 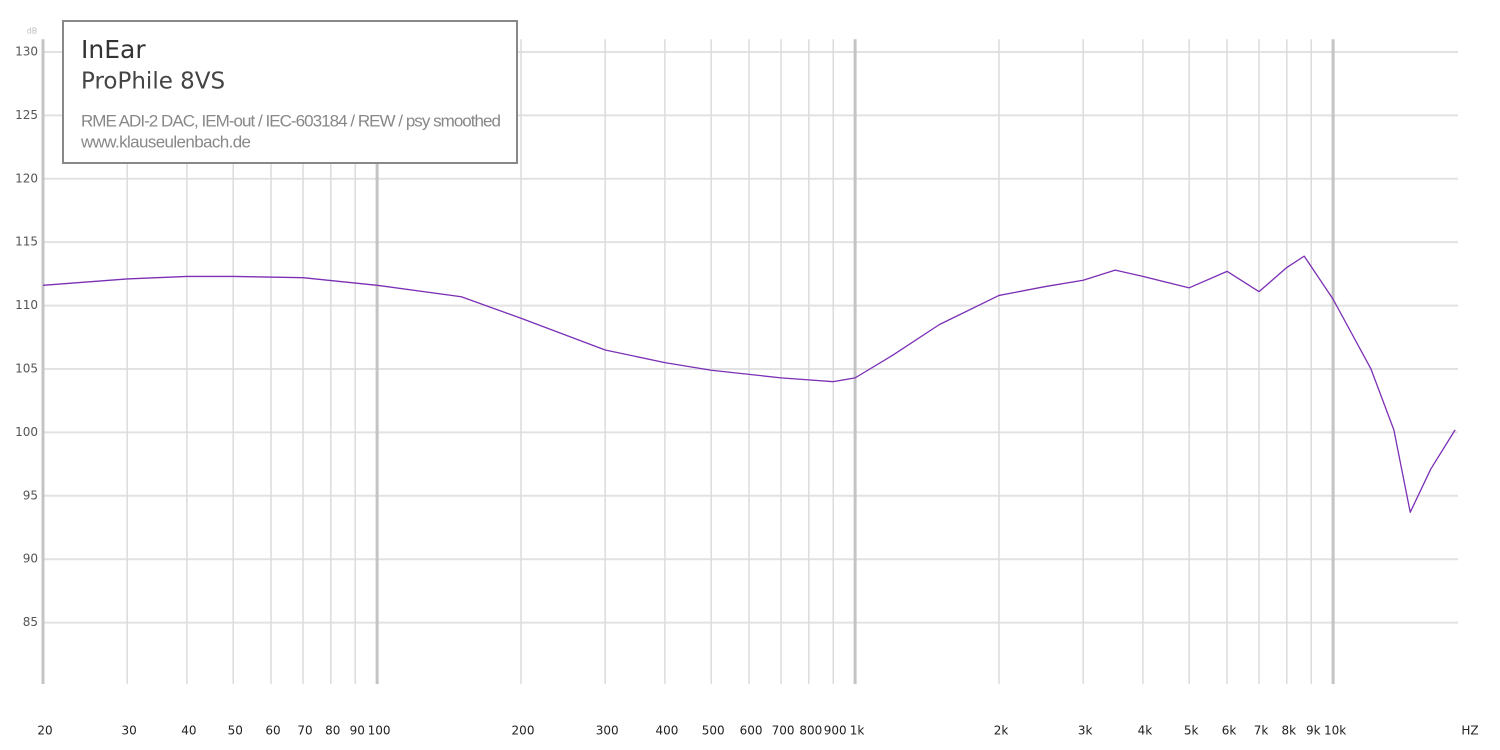 What do you see at coordinates (1001, 731) in the screenshot?
I see `x-tick-label: 2k` at bounding box center [1001, 731].